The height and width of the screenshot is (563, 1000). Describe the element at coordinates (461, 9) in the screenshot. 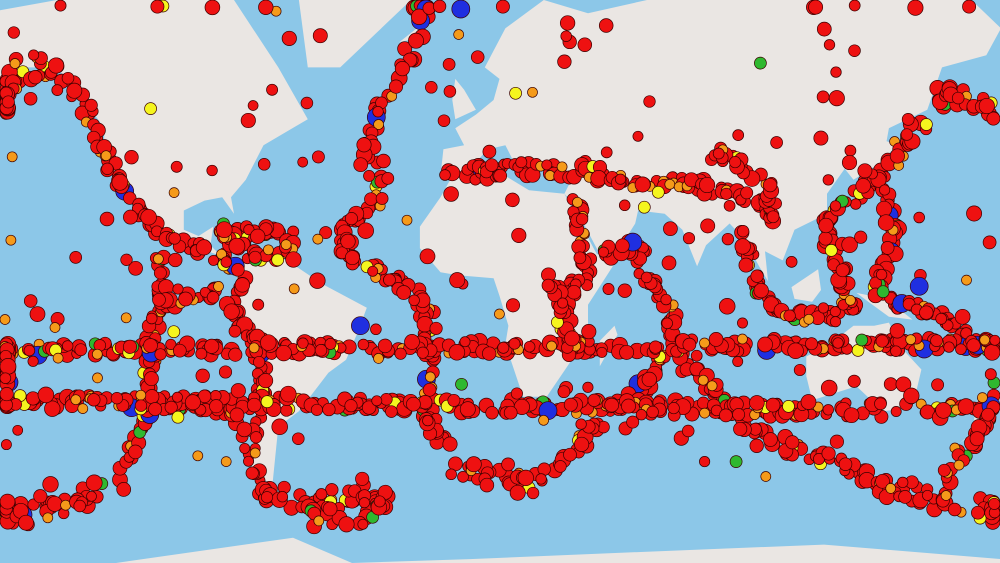

I see `earthquake-marker-major` at that location.